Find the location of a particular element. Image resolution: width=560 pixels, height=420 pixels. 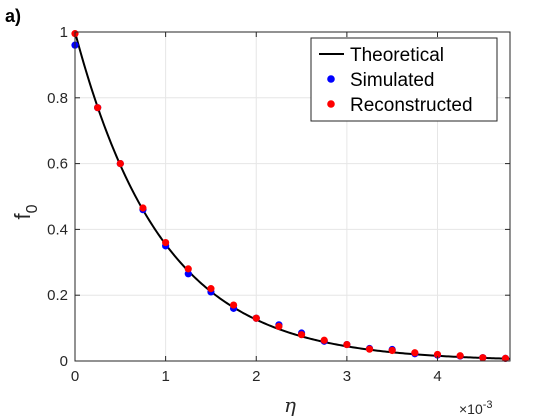

legend: Theoretical Simulated Reconstructed is located at coordinates (404, 79).